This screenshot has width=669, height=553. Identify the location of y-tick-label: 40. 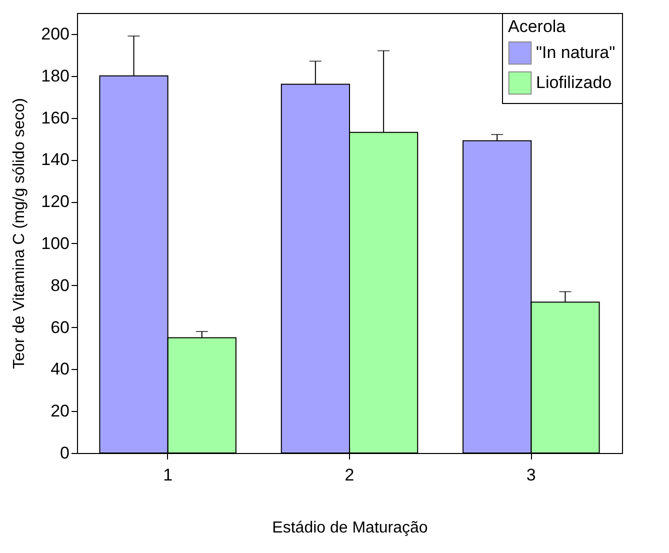
(60, 369).